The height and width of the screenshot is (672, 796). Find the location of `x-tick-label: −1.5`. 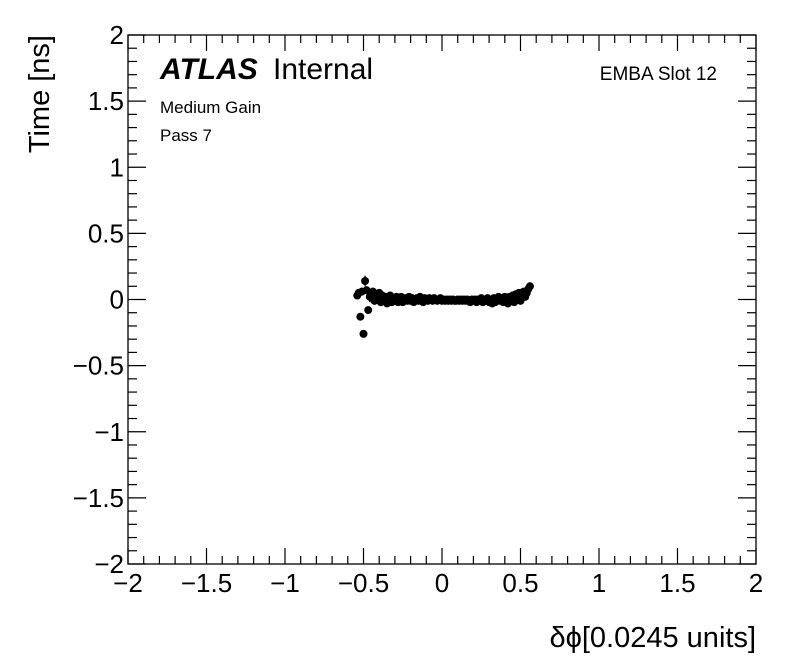

x-tick-label: −1.5 is located at coordinates (206, 583).